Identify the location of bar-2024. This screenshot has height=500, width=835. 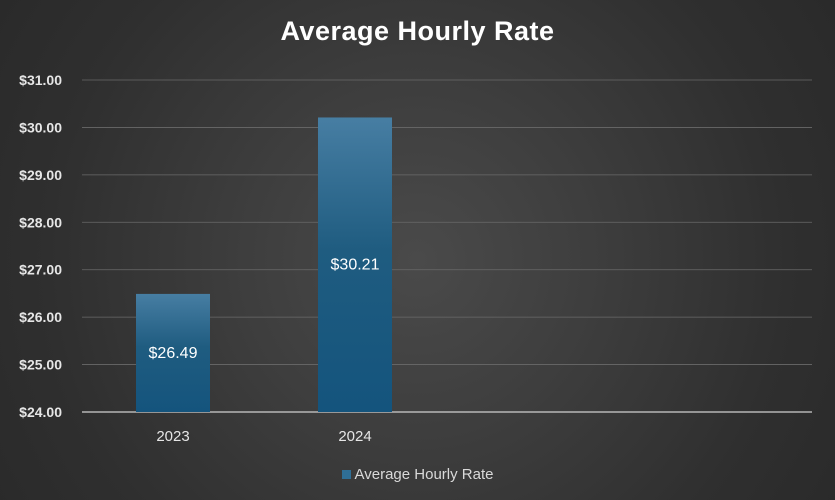
(355, 265).